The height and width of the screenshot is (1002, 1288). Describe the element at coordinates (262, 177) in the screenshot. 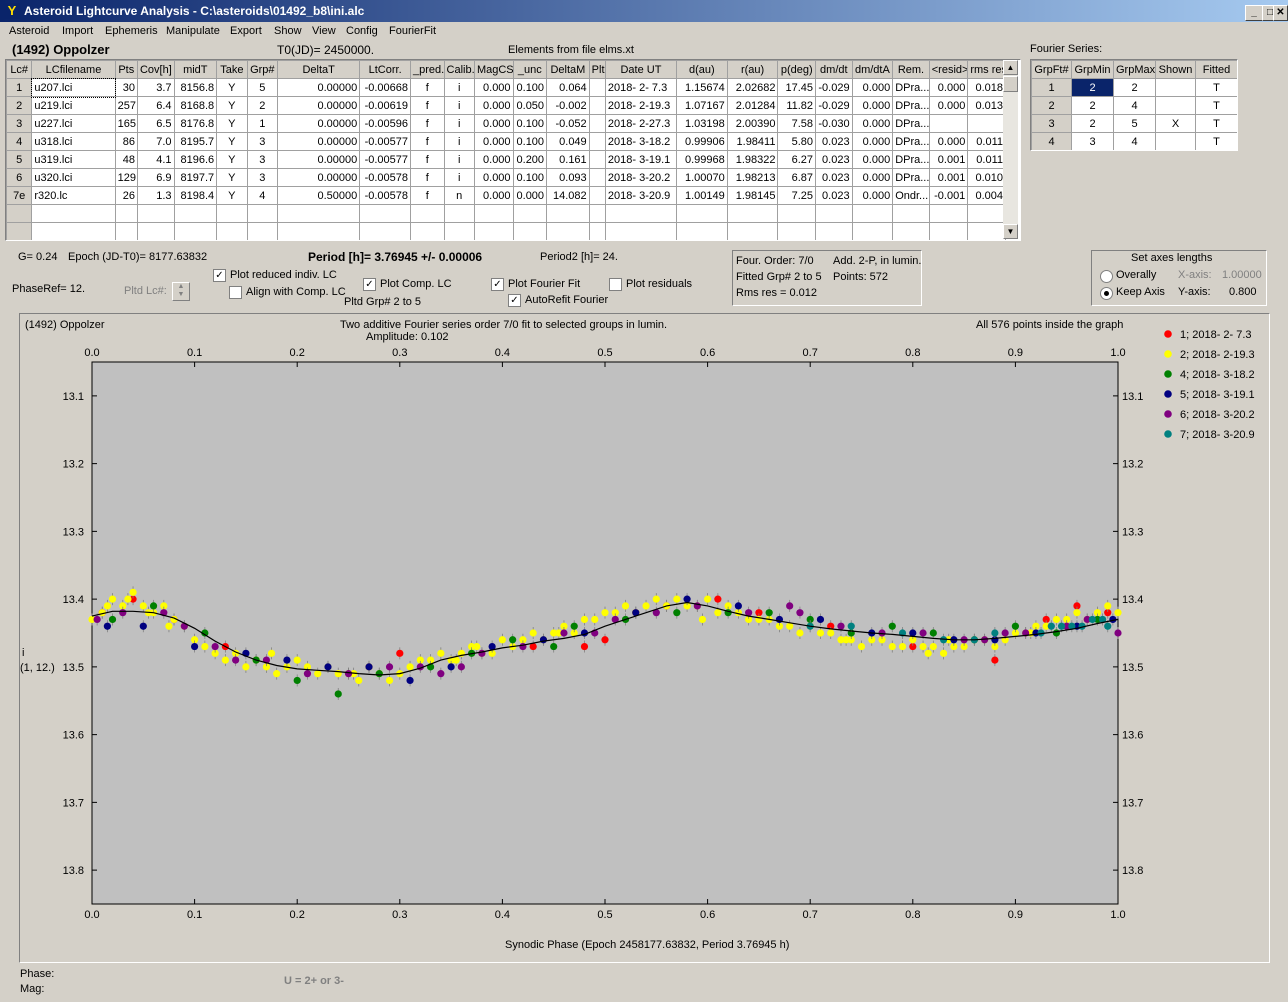

I see `lc-cell: 3` at that location.